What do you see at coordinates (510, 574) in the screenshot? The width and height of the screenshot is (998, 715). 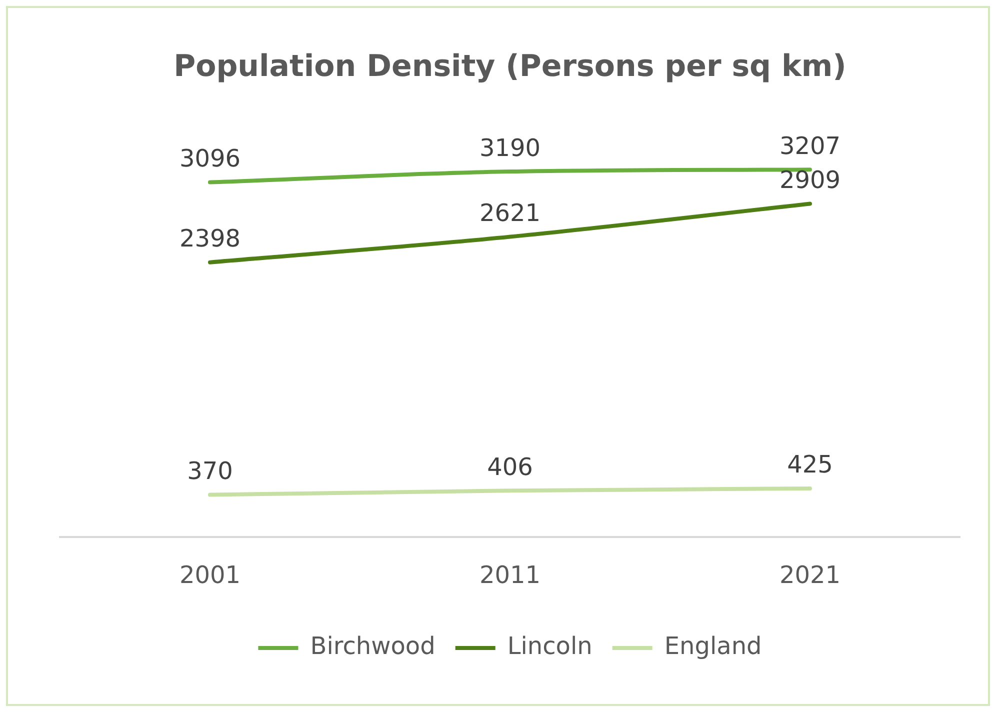 I see `x-tick-label: 2011` at bounding box center [510, 574].